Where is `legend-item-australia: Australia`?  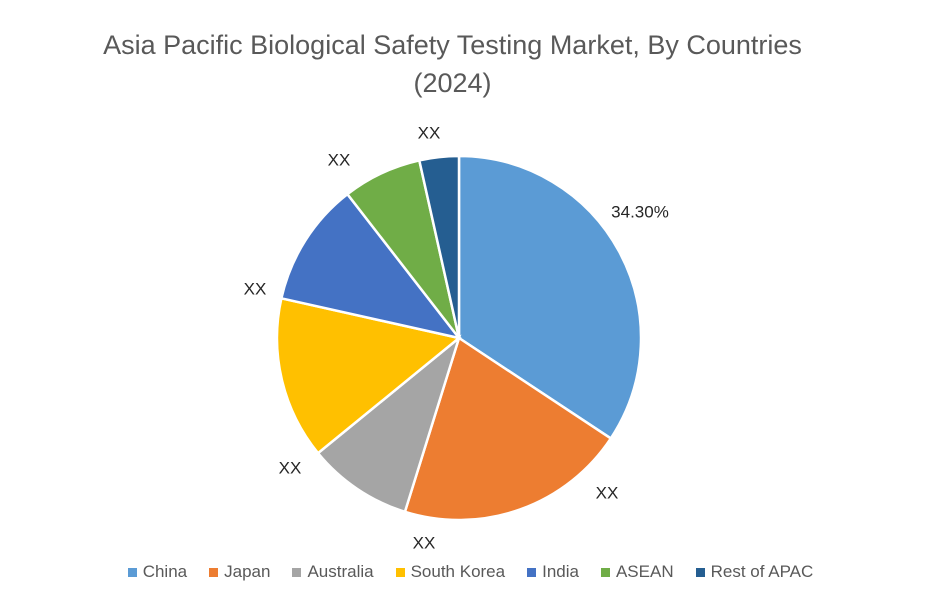
legend-item-australia: Australia is located at coordinates (333, 572).